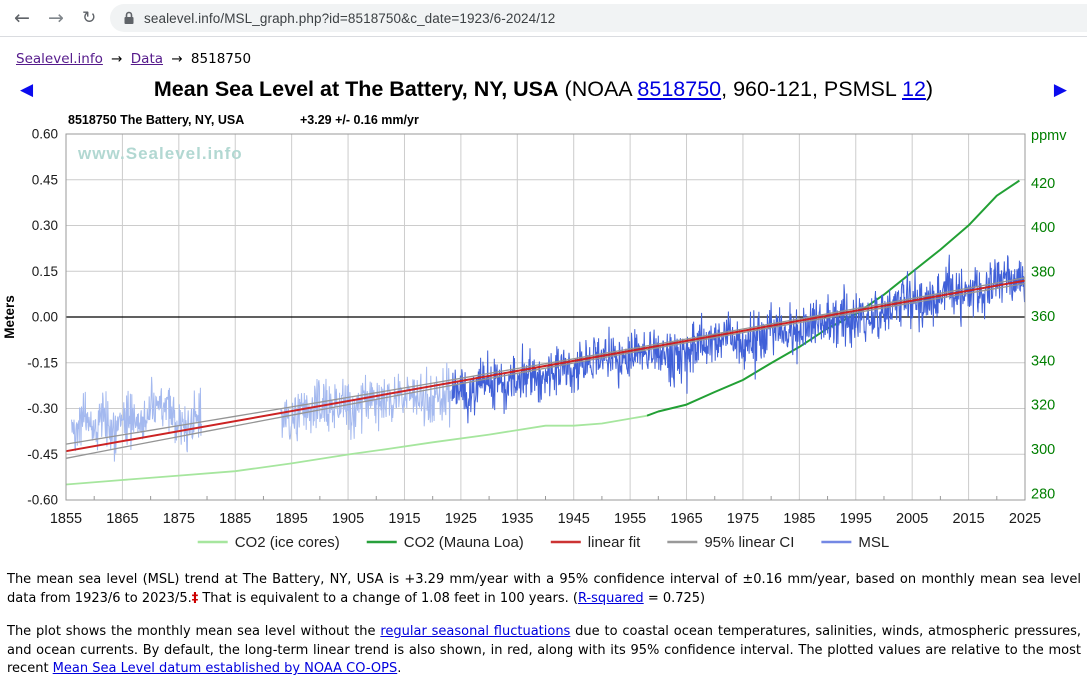  What do you see at coordinates (179, 519) in the screenshot?
I see `svg-text: 1875` at bounding box center [179, 519].